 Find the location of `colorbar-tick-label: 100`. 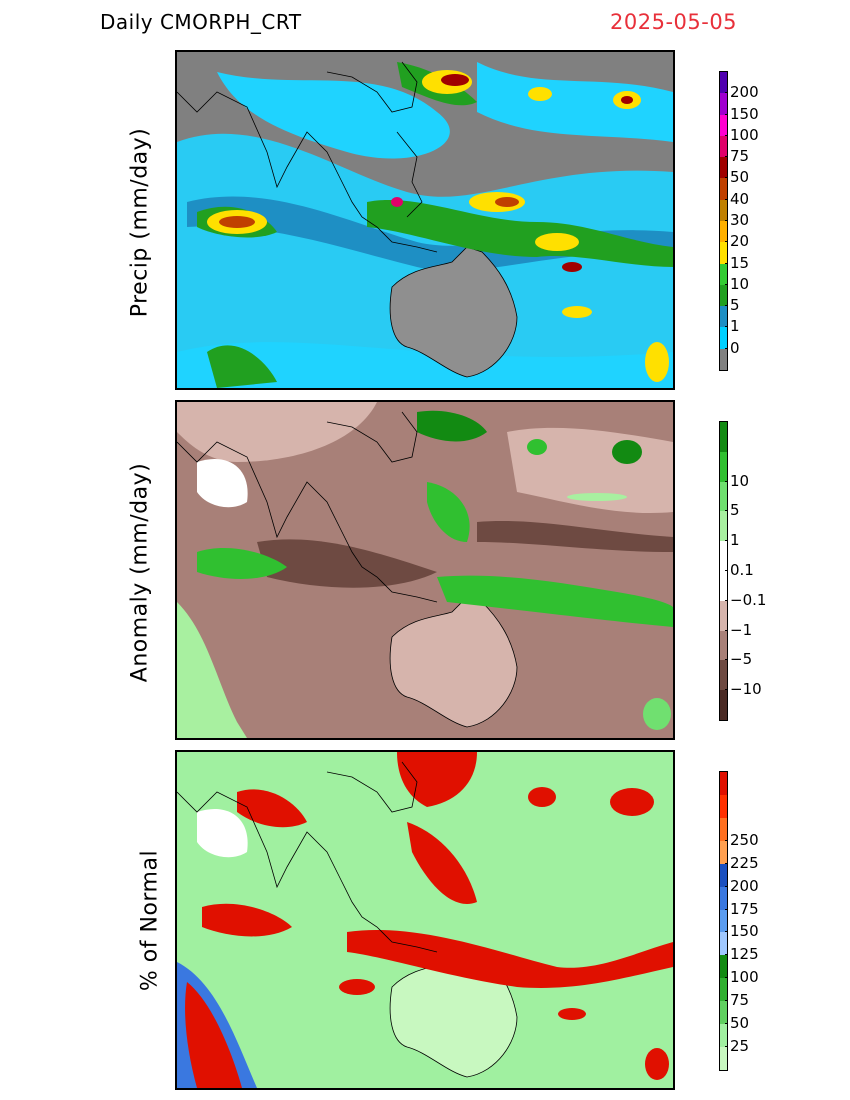

colorbar-tick-label: 100 is located at coordinates (744, 977).